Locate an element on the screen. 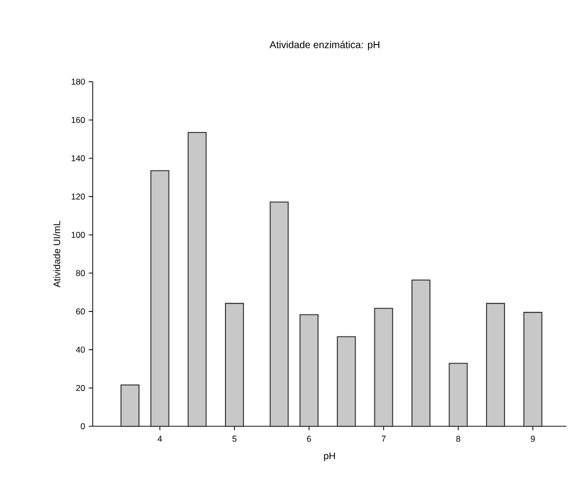 Image resolution: width=568 pixels, height=486 pixels. y-tick-label: 20 is located at coordinates (80, 388).